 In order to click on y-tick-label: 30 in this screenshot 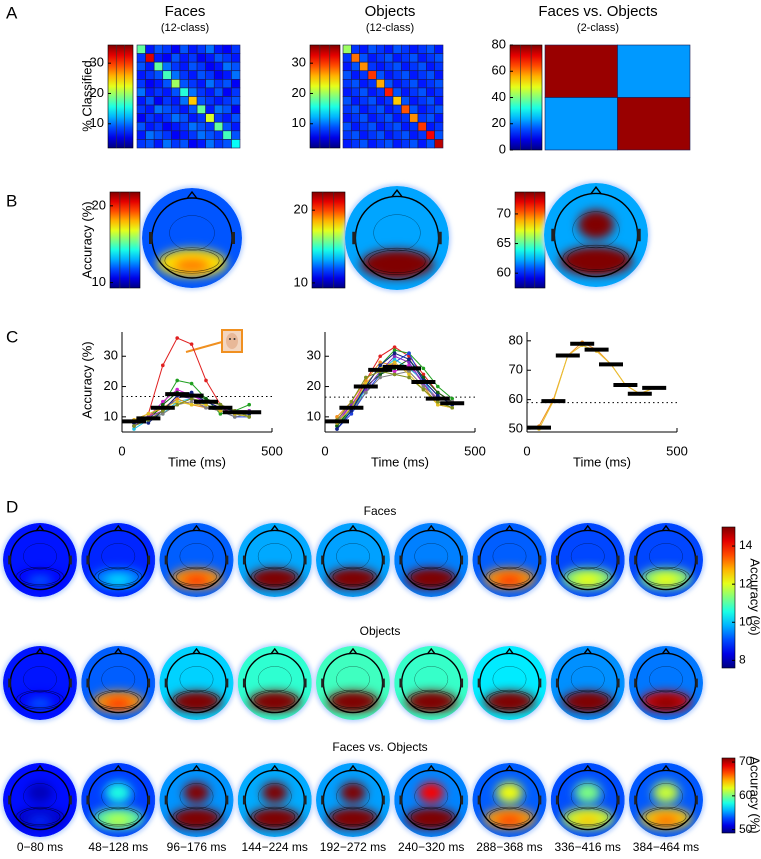, I will do `click(314, 355)`.